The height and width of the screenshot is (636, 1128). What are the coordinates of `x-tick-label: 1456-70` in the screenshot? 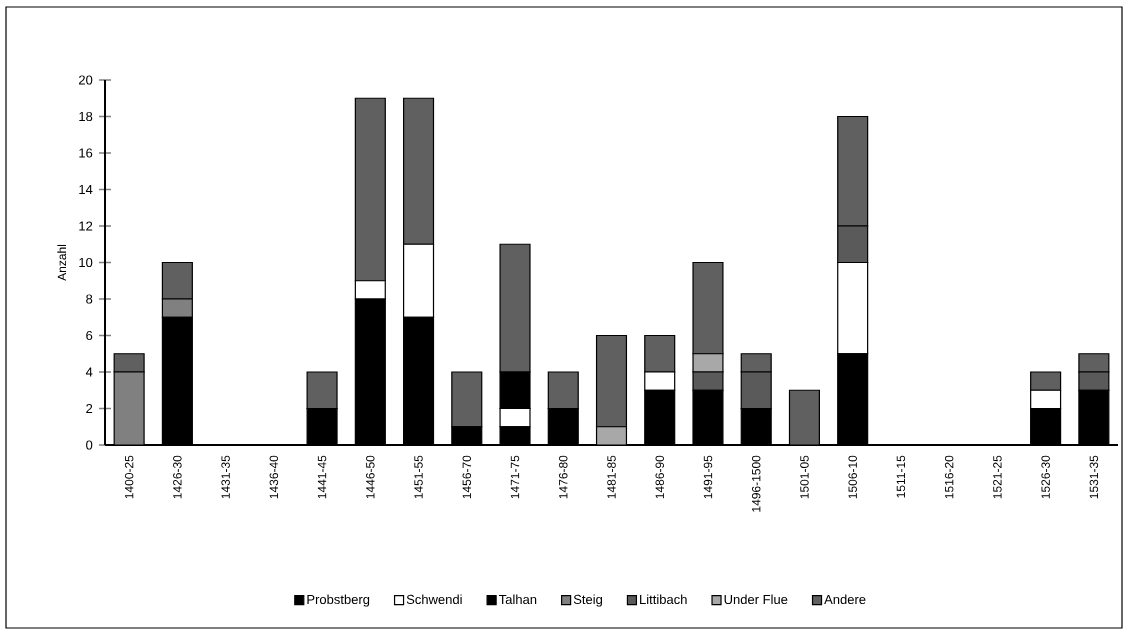 It's located at (467, 477).